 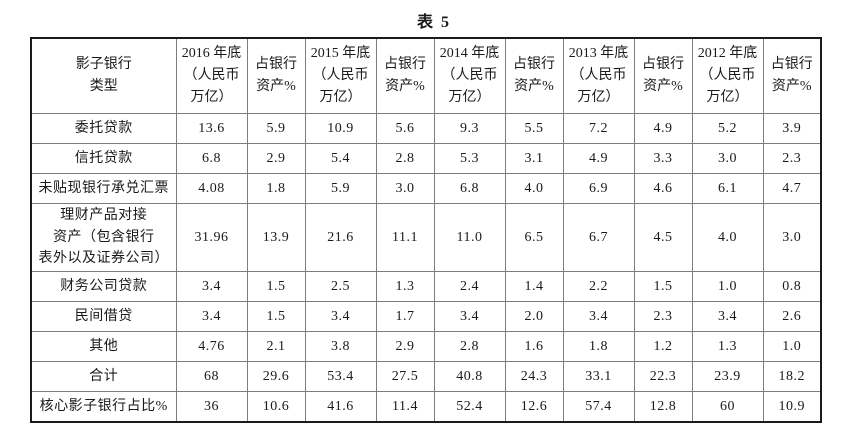 I want to click on data-cell: 36, so click(x=211, y=407).